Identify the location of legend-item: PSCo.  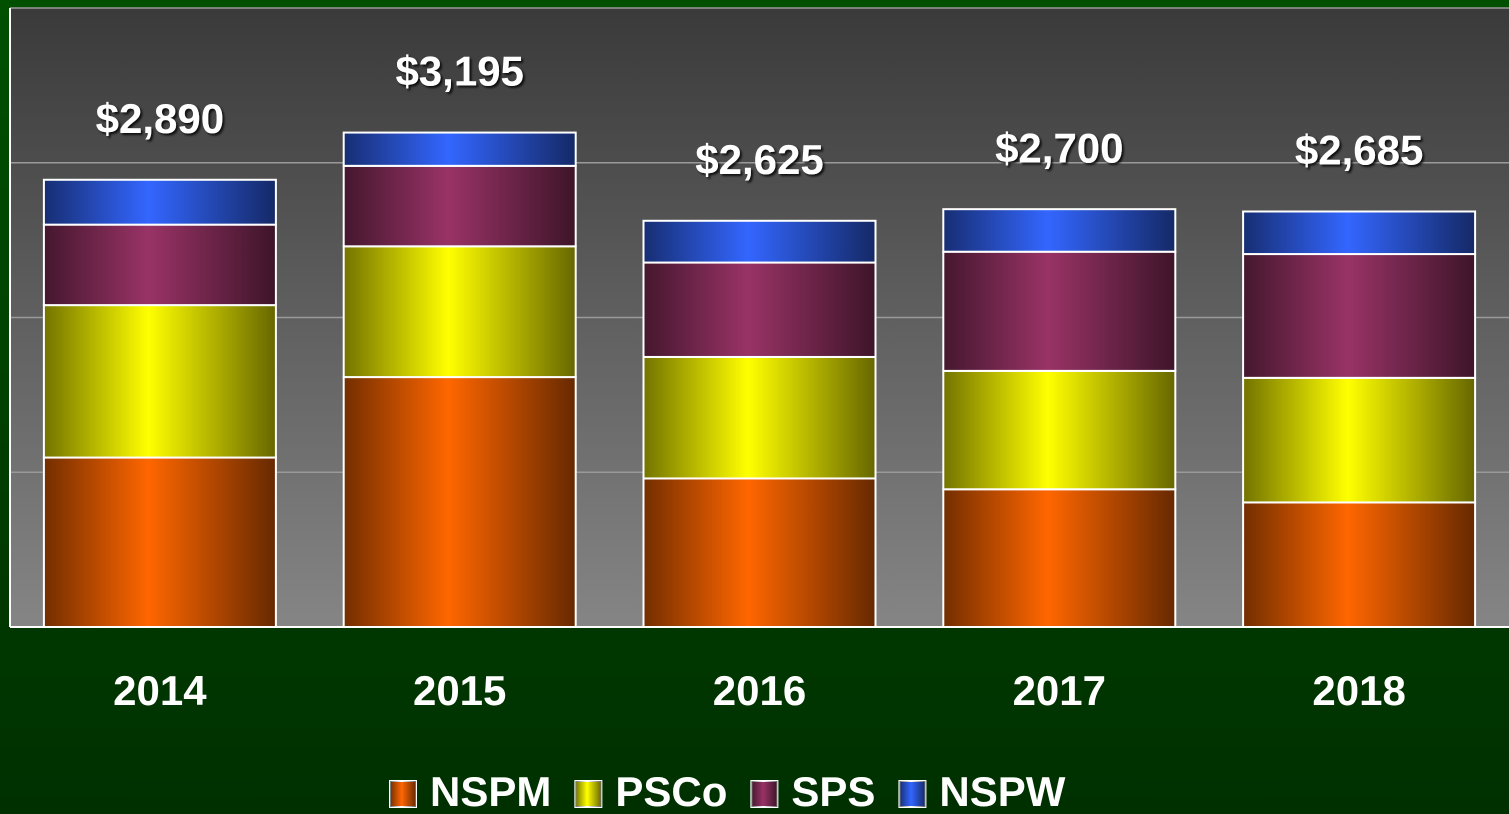
(650, 791).